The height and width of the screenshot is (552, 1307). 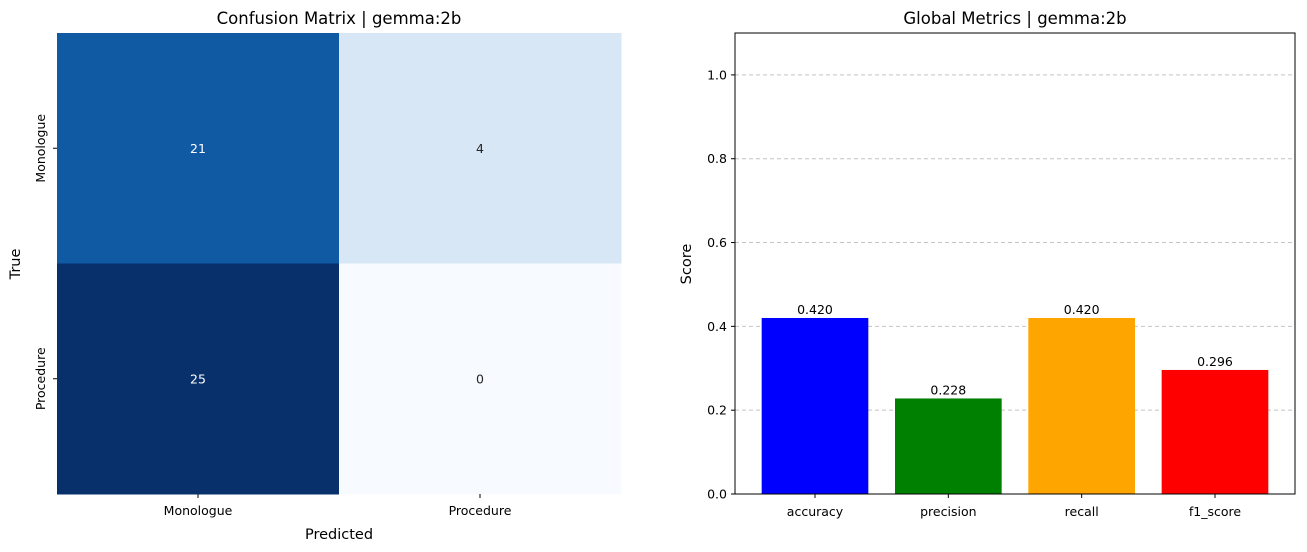 I want to click on heatmap-x-tick-label: Procedure, so click(x=480, y=510).